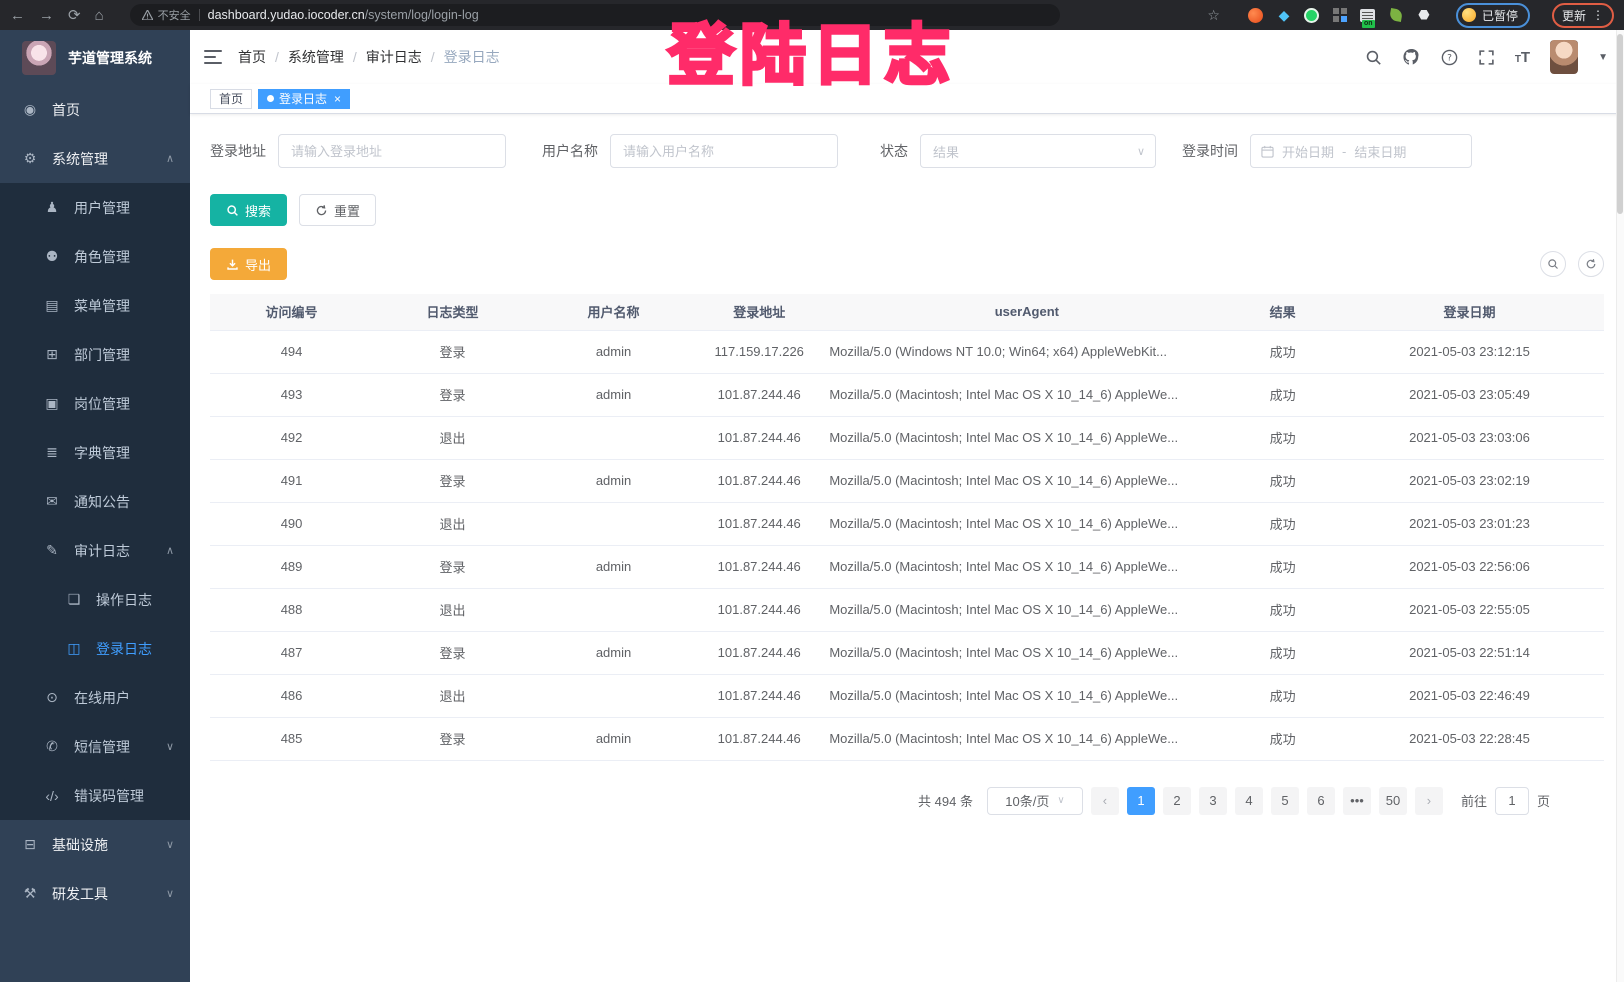 This screenshot has height=982, width=1624. Describe the element at coordinates (46, 15) in the screenshot. I see `browser-forward-icon: →` at that location.